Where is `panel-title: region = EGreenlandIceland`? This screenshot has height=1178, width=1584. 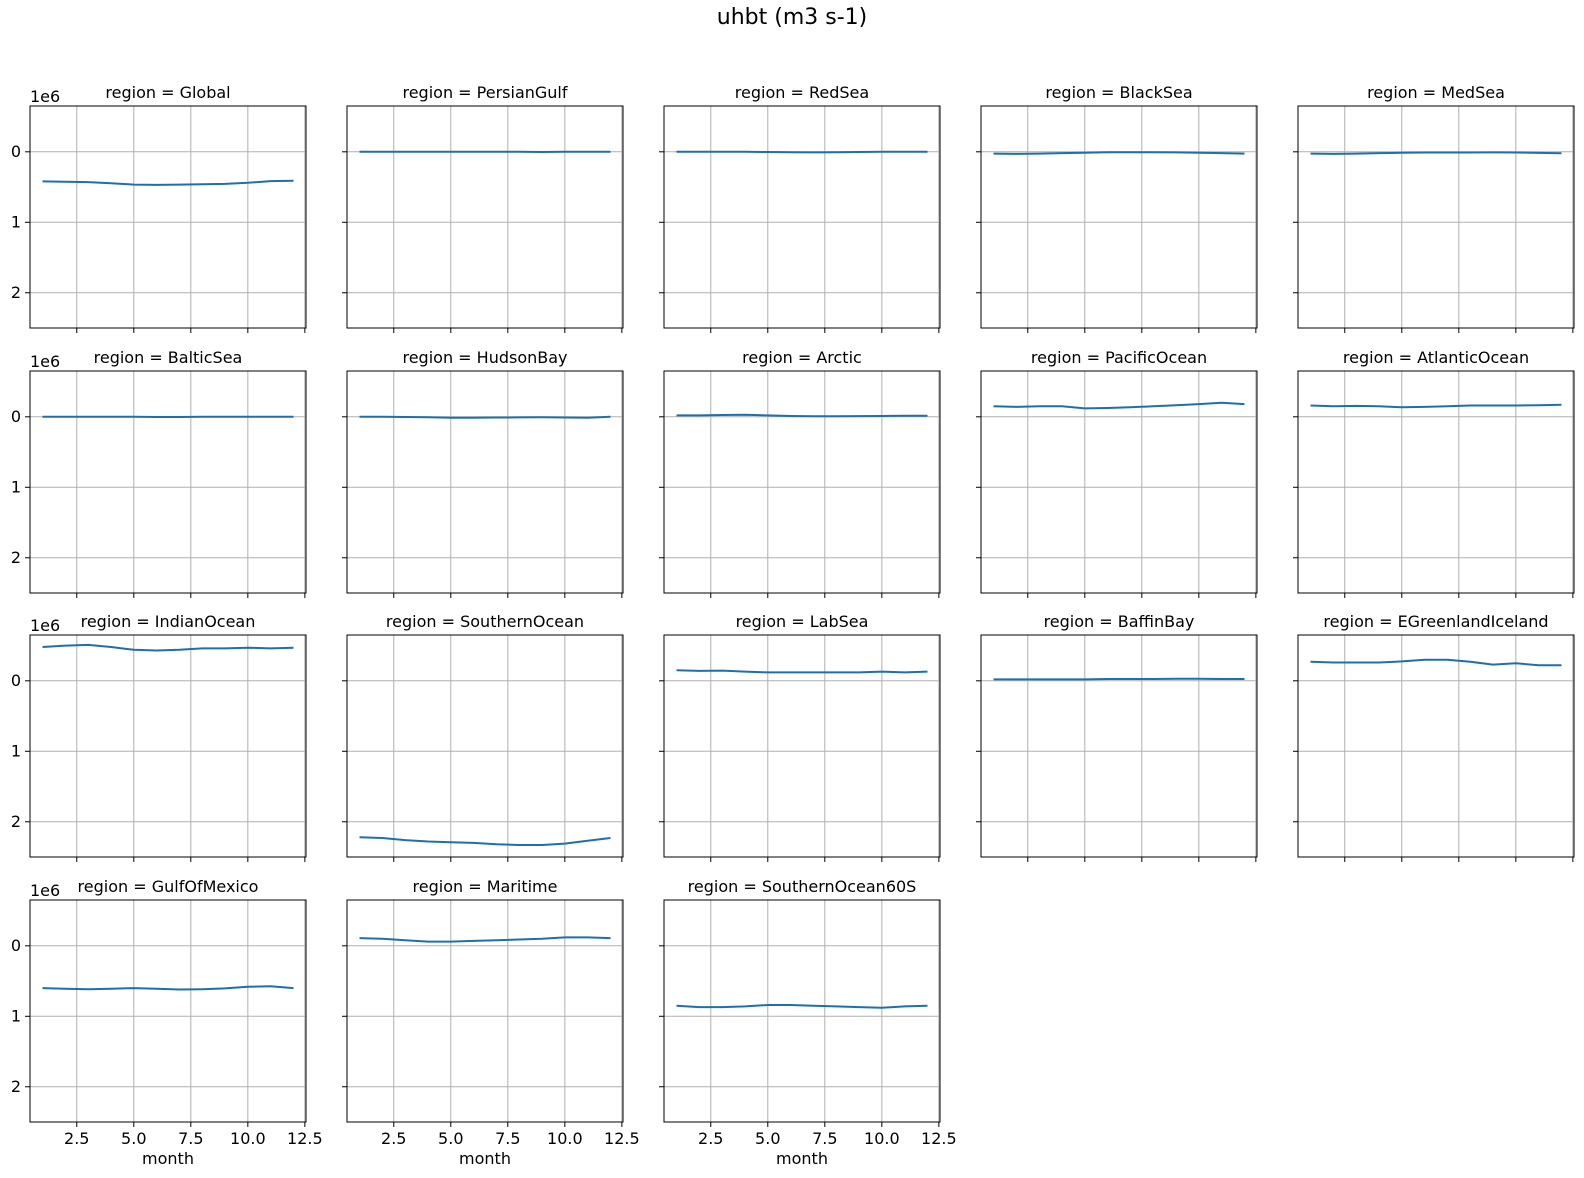 panel-title: region = EGreenlandIceland is located at coordinates (1435, 621).